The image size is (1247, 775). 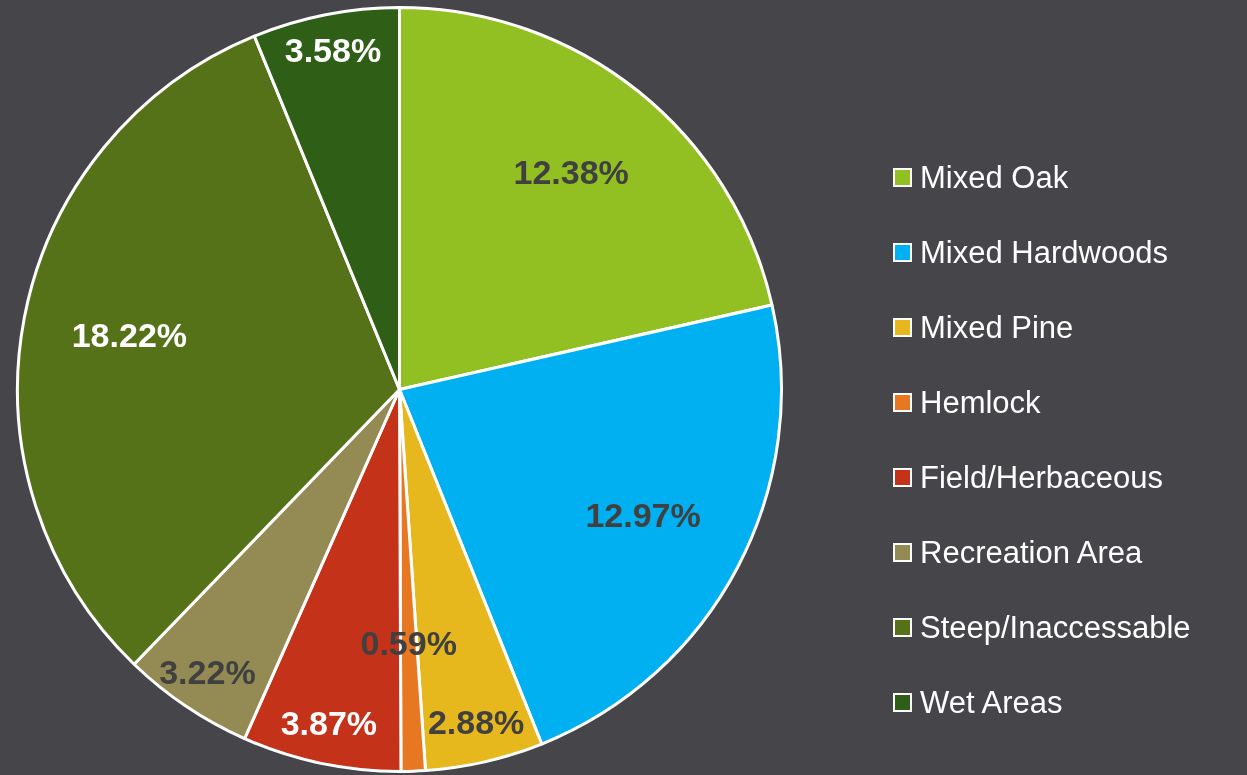 I want to click on legend-label: Hemlock, so click(x=980, y=402).